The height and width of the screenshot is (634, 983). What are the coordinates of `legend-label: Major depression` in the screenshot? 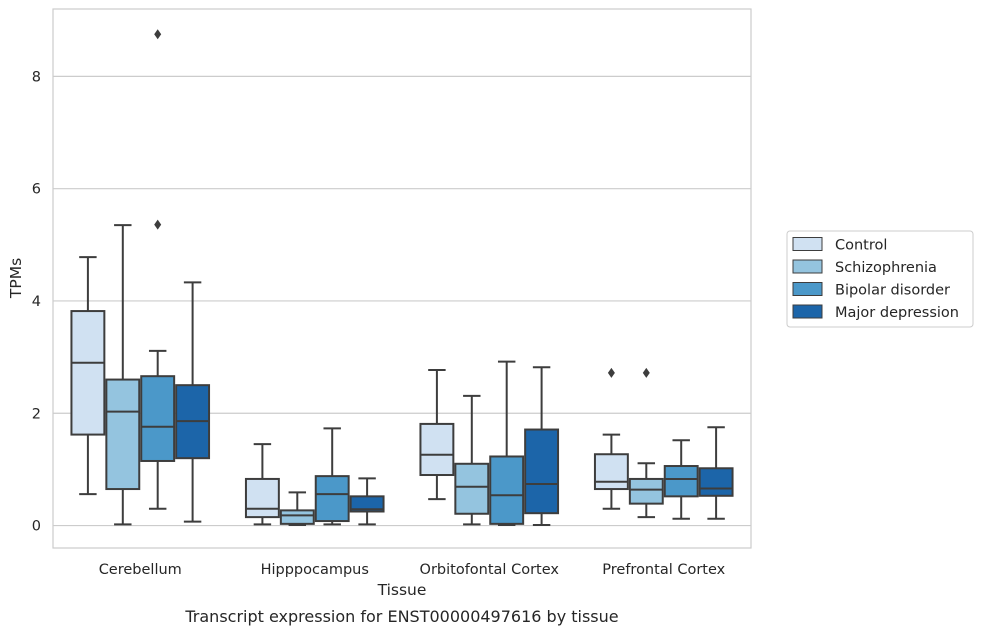 It's located at (897, 313).